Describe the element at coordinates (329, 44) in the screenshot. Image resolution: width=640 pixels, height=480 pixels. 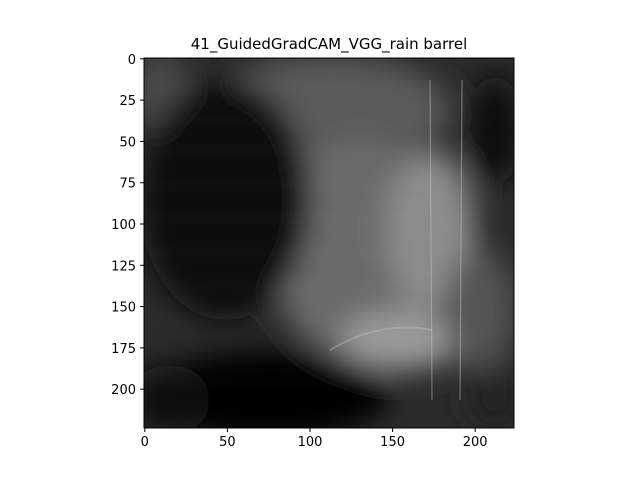
I see `chart-title: 41_GuidedGradCAM_VGG_rain barrel` at that location.